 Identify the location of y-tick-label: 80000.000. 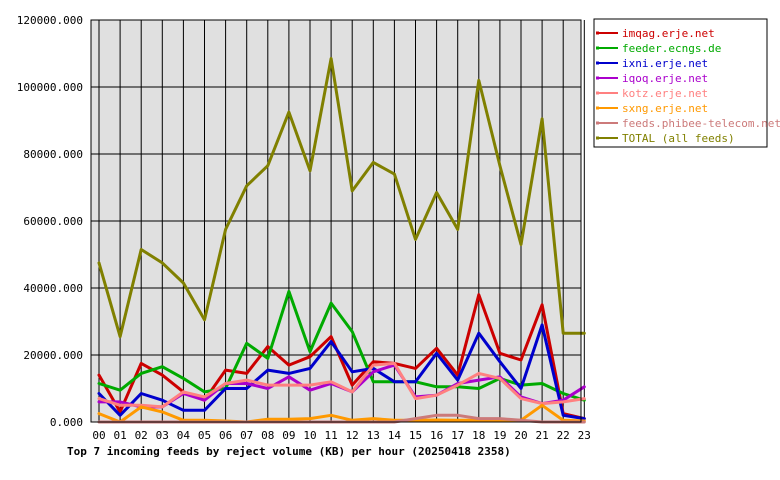
(53, 154).